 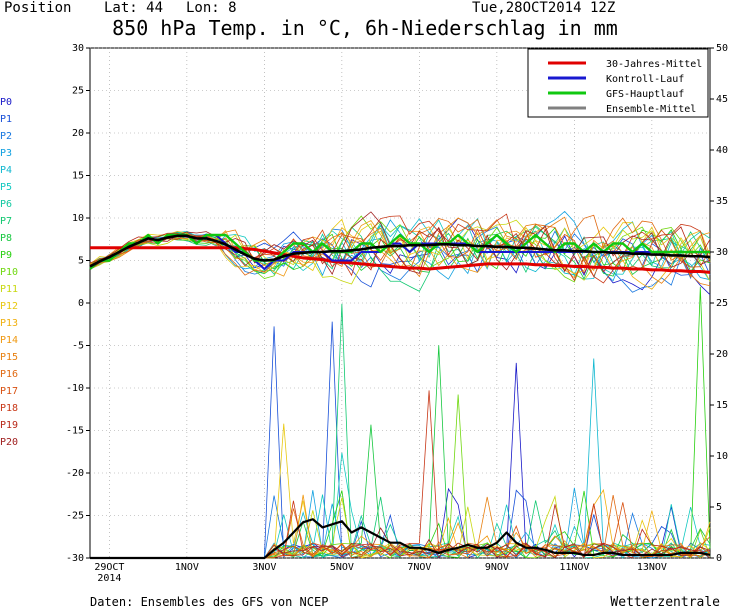 What do you see at coordinates (652, 567) in the screenshot?
I see `x-tick-label: 13NOV` at bounding box center [652, 567].